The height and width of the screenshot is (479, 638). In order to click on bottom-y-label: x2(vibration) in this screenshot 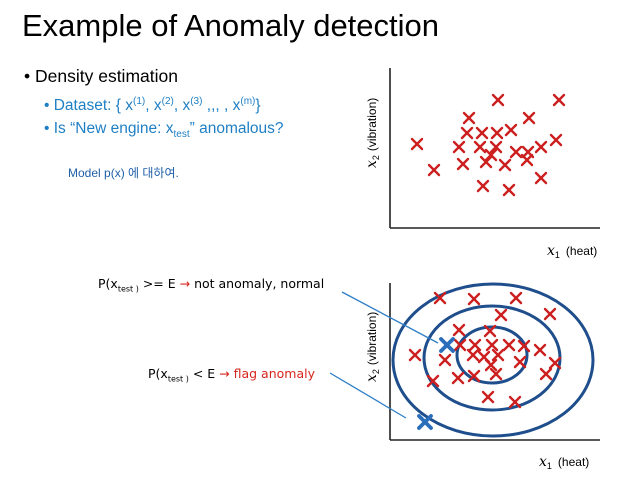, I will do `click(372, 347)`.